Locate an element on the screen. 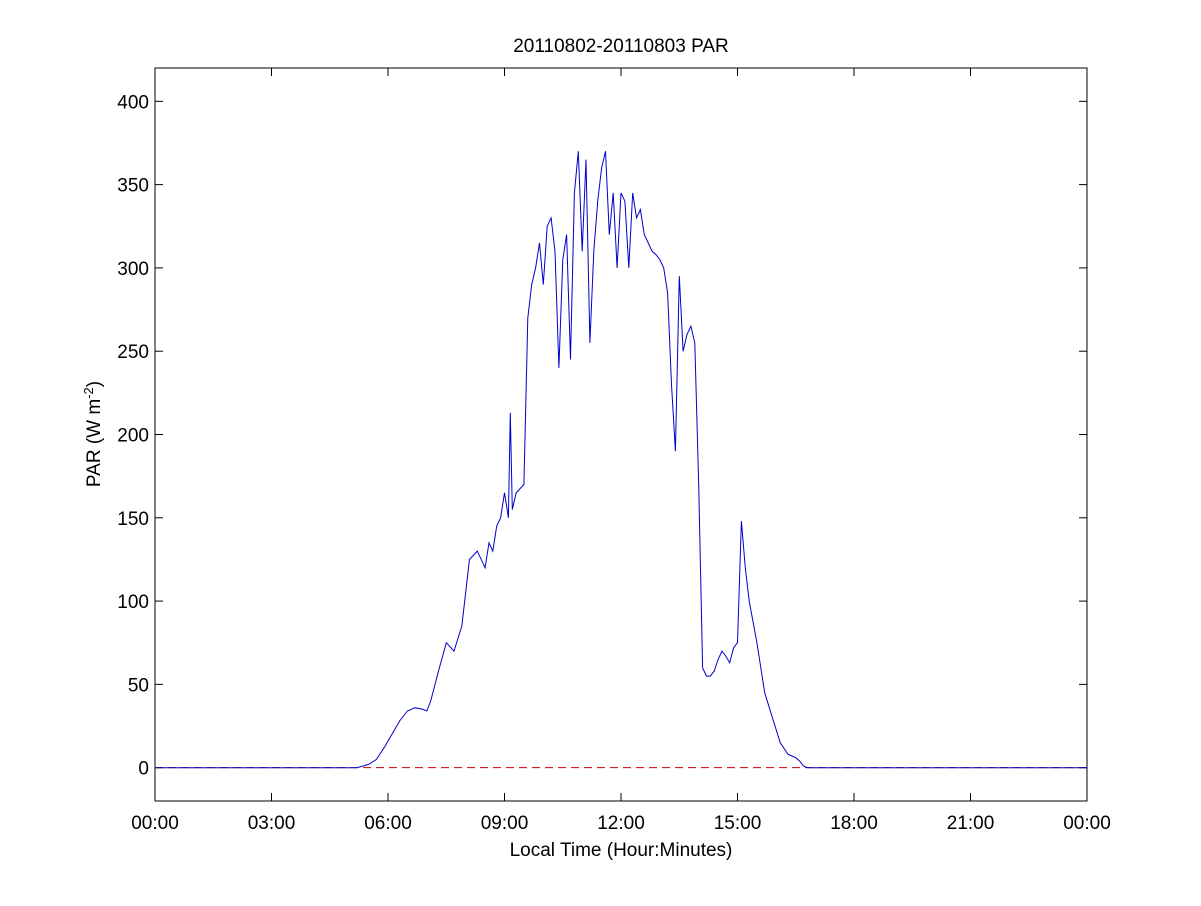  y-axis-label-suffix: ) is located at coordinates (94, 384).